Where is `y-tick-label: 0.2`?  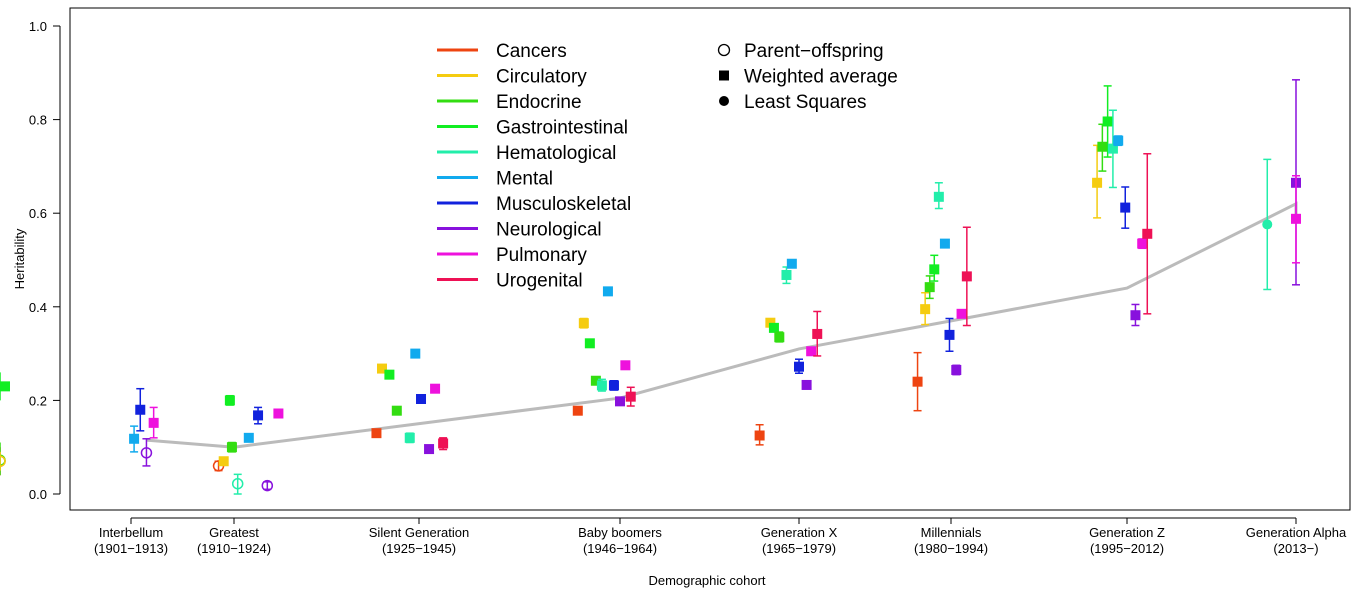 y-tick-label: 0.2 is located at coordinates (38, 400).